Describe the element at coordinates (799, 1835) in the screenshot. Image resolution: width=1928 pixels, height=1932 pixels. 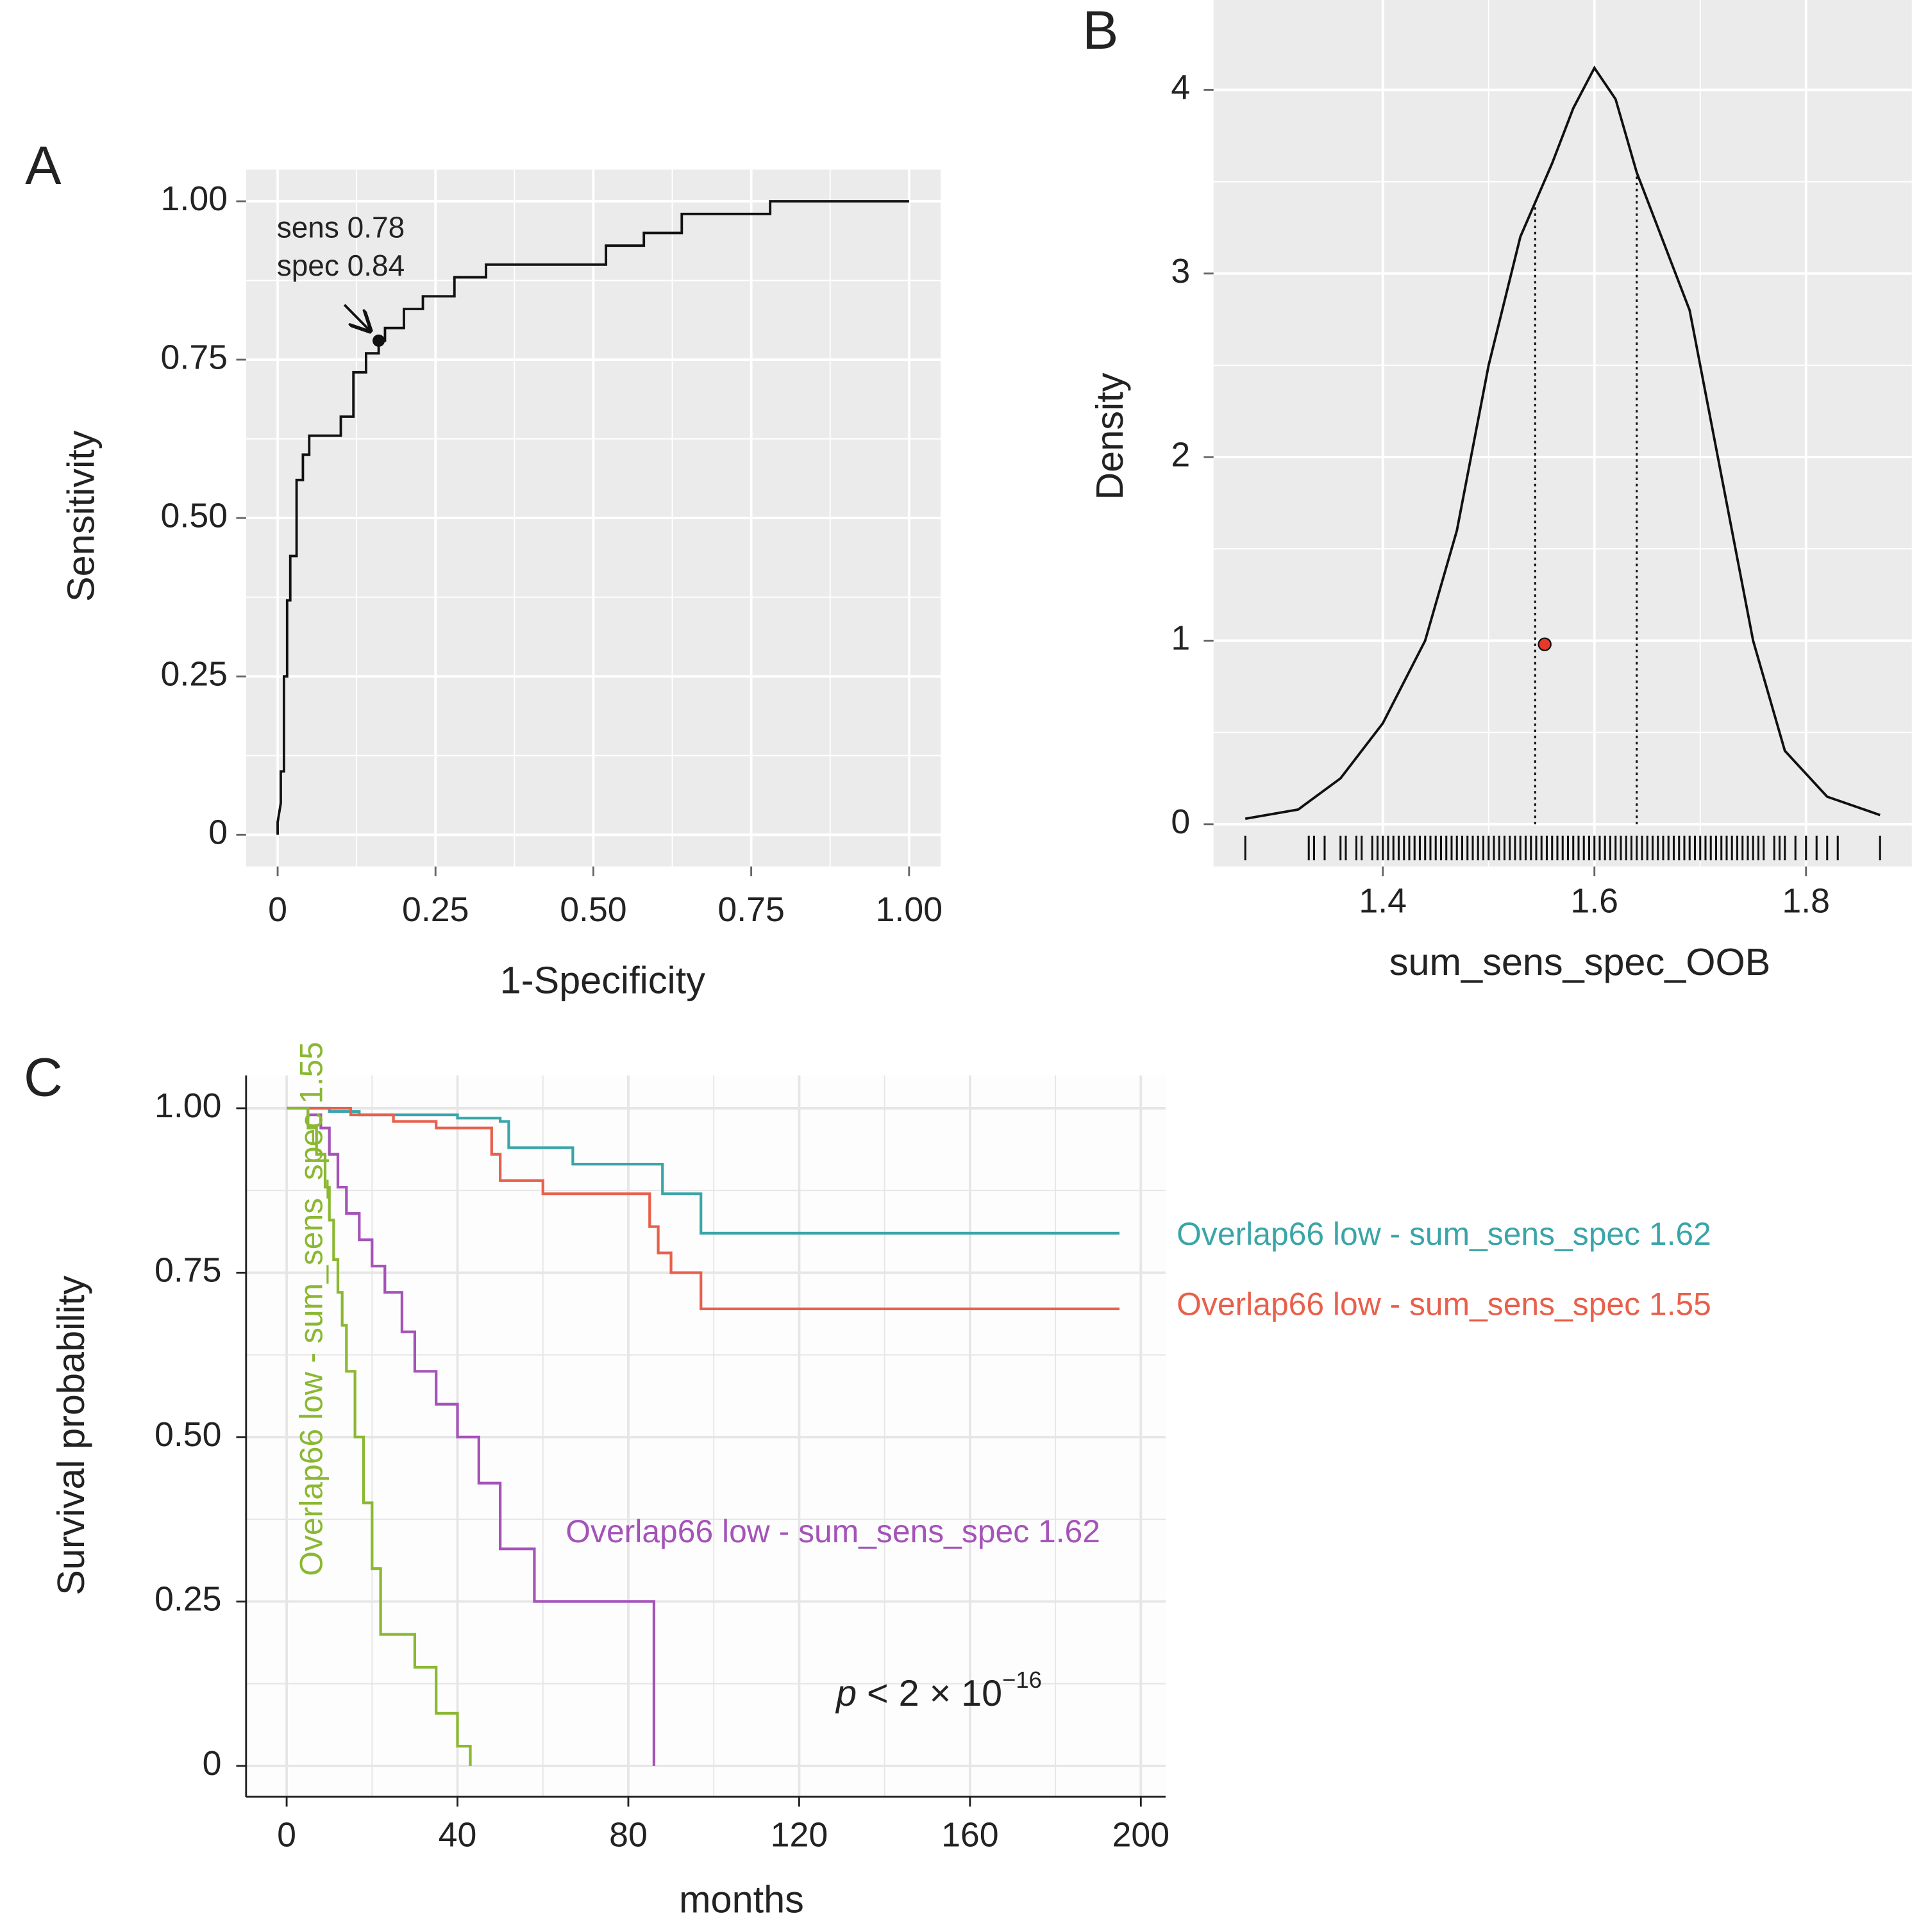
I see `x-tick-label: 120` at that location.